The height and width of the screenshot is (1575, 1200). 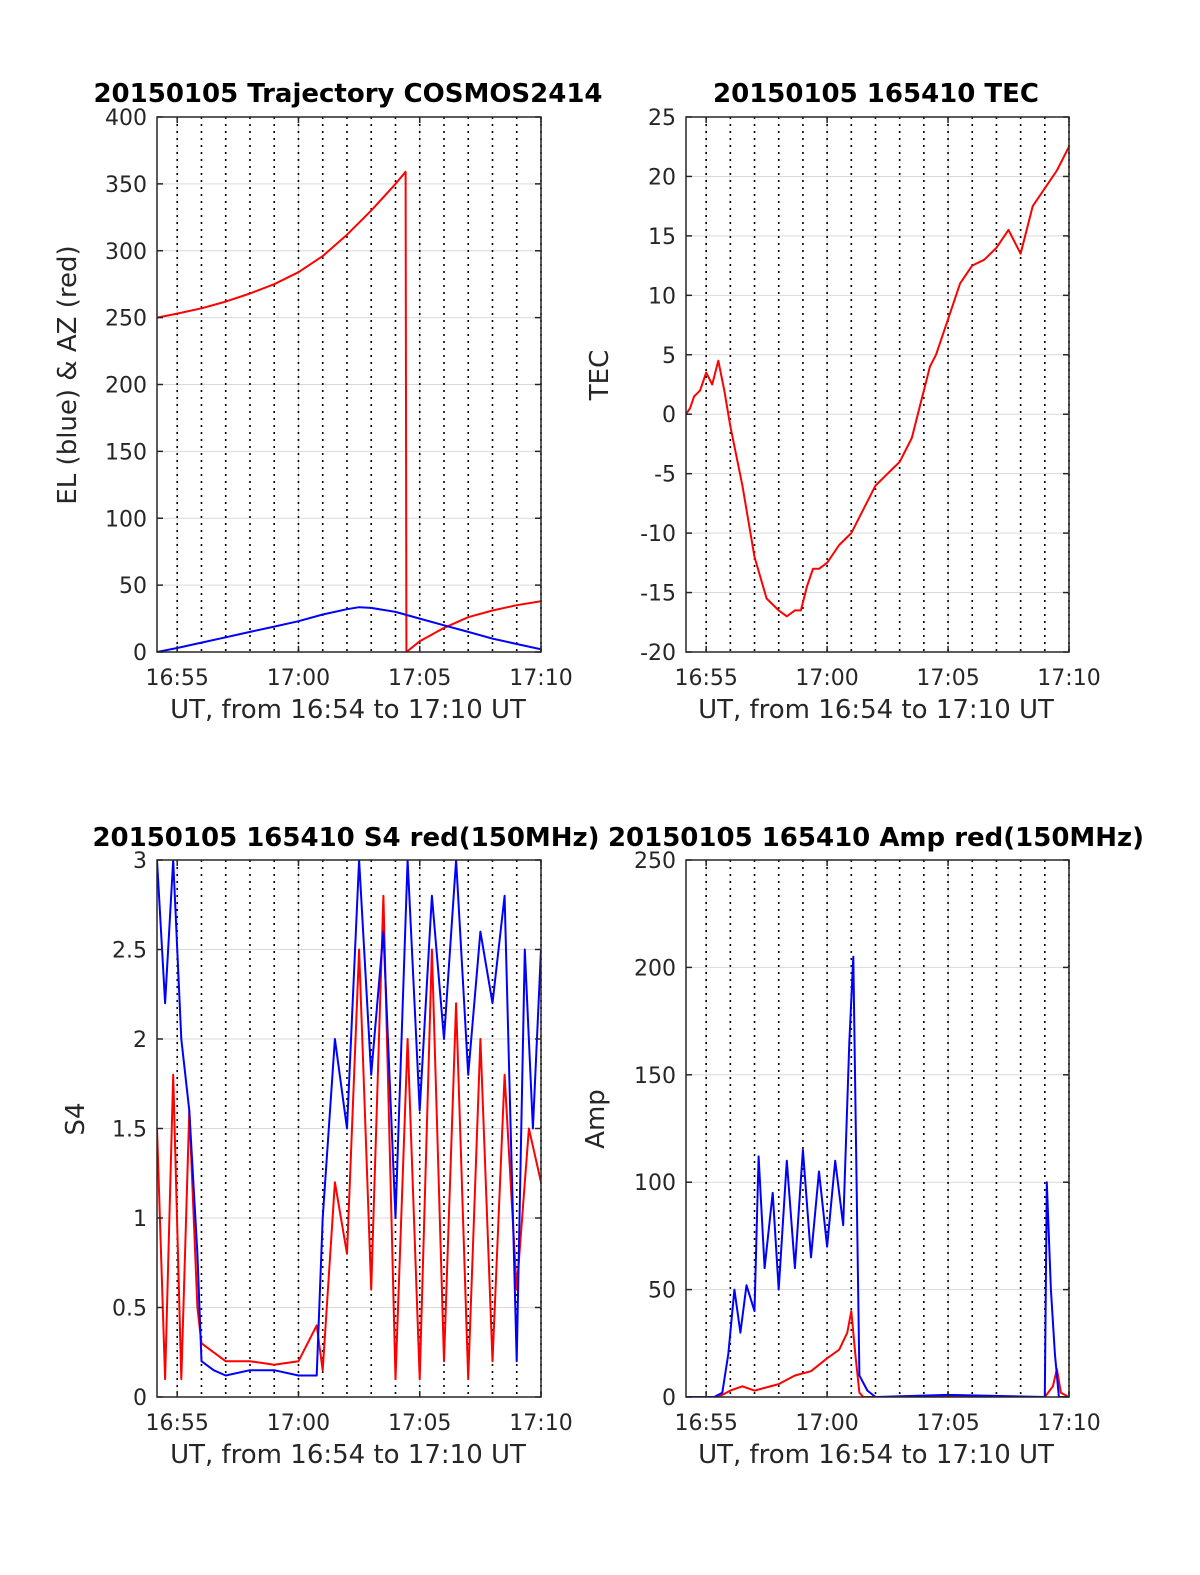 What do you see at coordinates (669, 356) in the screenshot?
I see `y-tick-label: 5` at bounding box center [669, 356].